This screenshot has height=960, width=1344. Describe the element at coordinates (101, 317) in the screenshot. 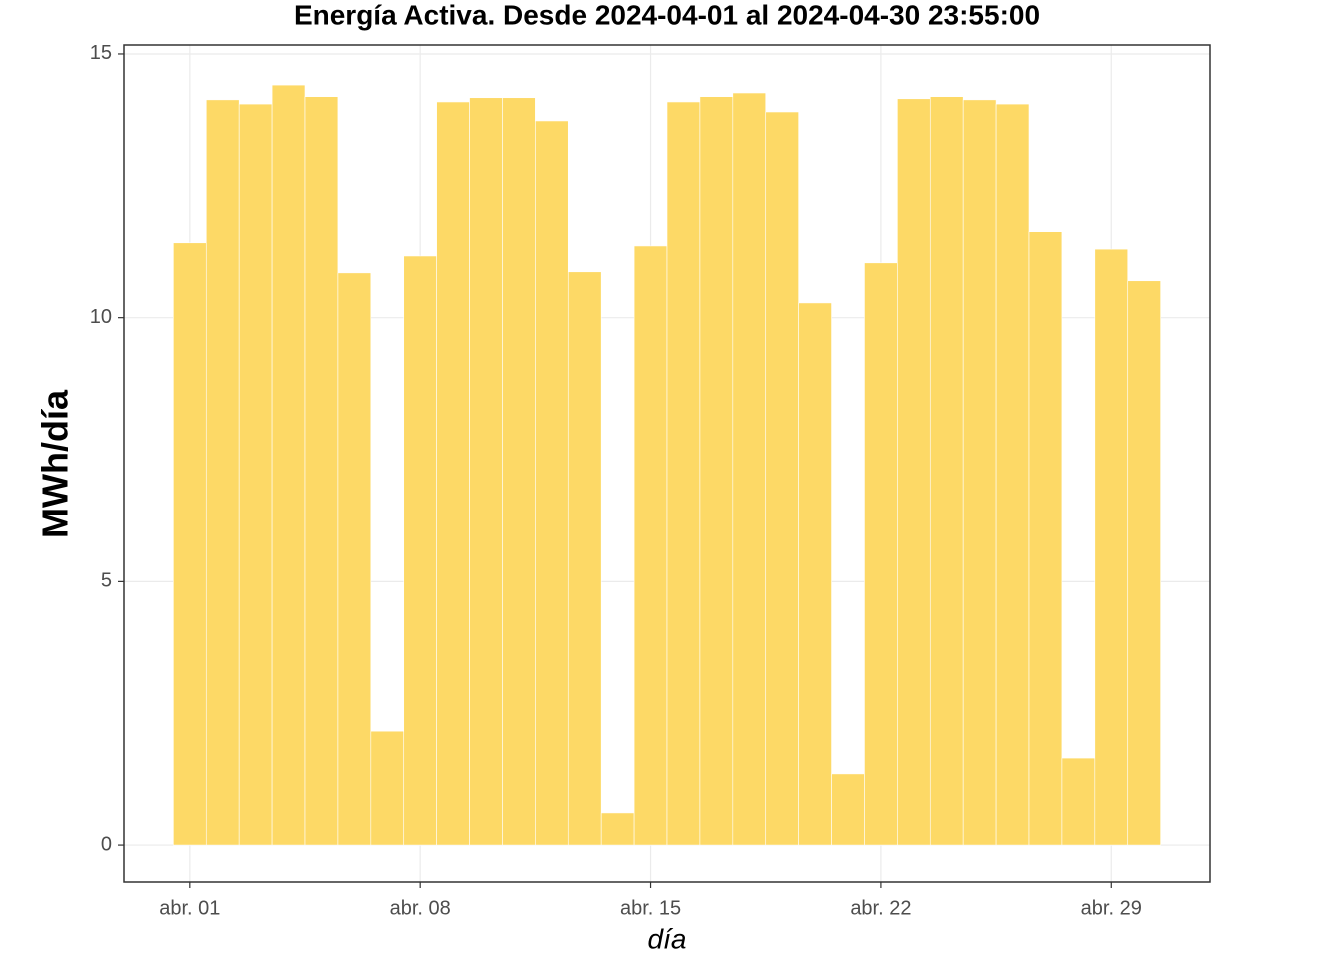

I see `y-tick-label: 10` at that location.